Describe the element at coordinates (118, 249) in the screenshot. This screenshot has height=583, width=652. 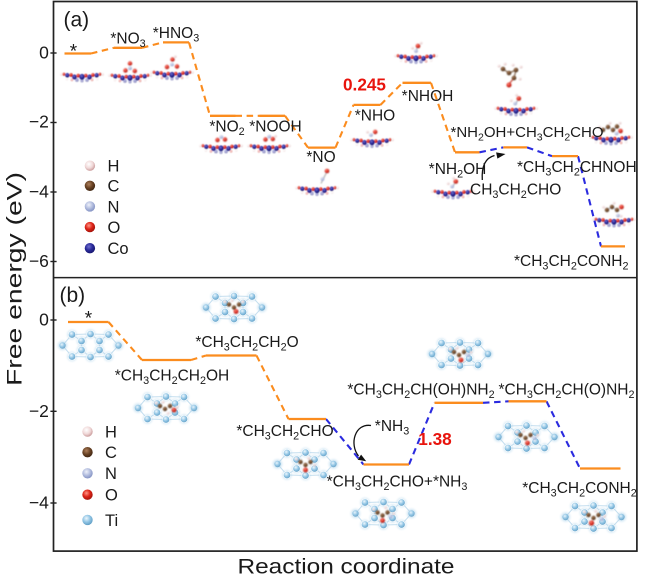
I see `svg-text: Co` at that location.